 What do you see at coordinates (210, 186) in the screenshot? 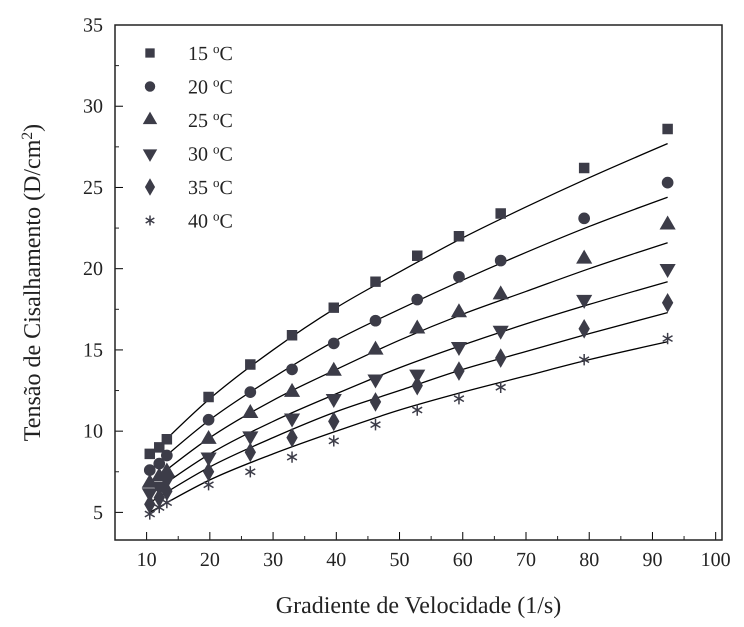
I see `legend-label: 35 $^{o}$C` at bounding box center [210, 186].